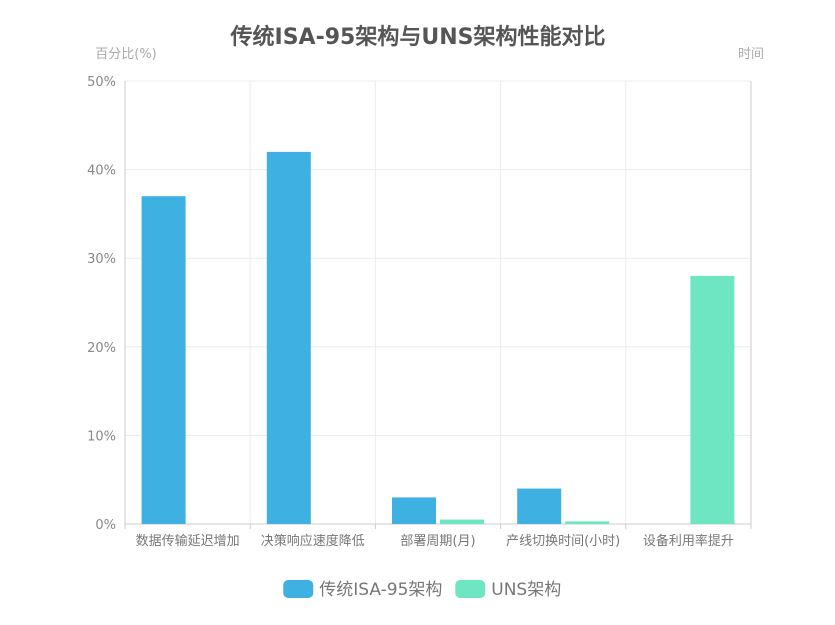 The height and width of the screenshot is (625, 835). What do you see at coordinates (101, 436) in the screenshot?
I see `y-tick-label: 10%` at bounding box center [101, 436].